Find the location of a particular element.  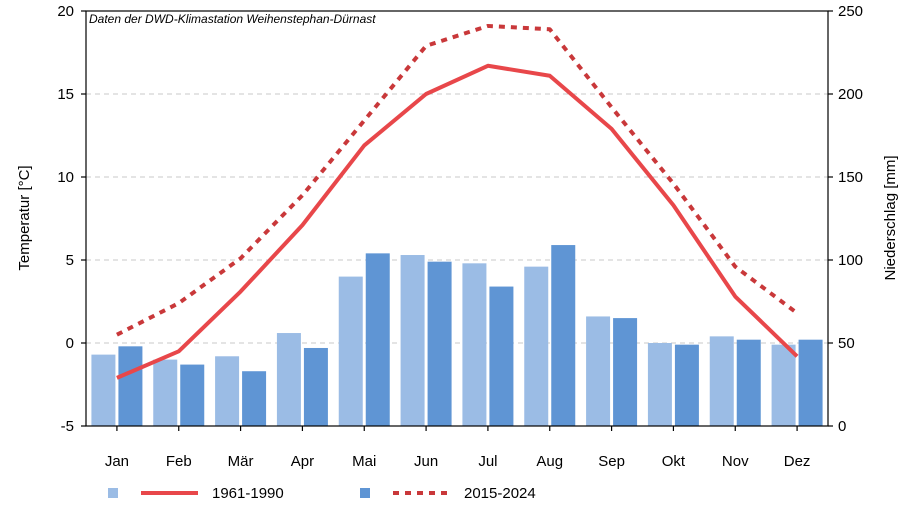

left-tick-label: -5 is located at coordinates (67, 426).